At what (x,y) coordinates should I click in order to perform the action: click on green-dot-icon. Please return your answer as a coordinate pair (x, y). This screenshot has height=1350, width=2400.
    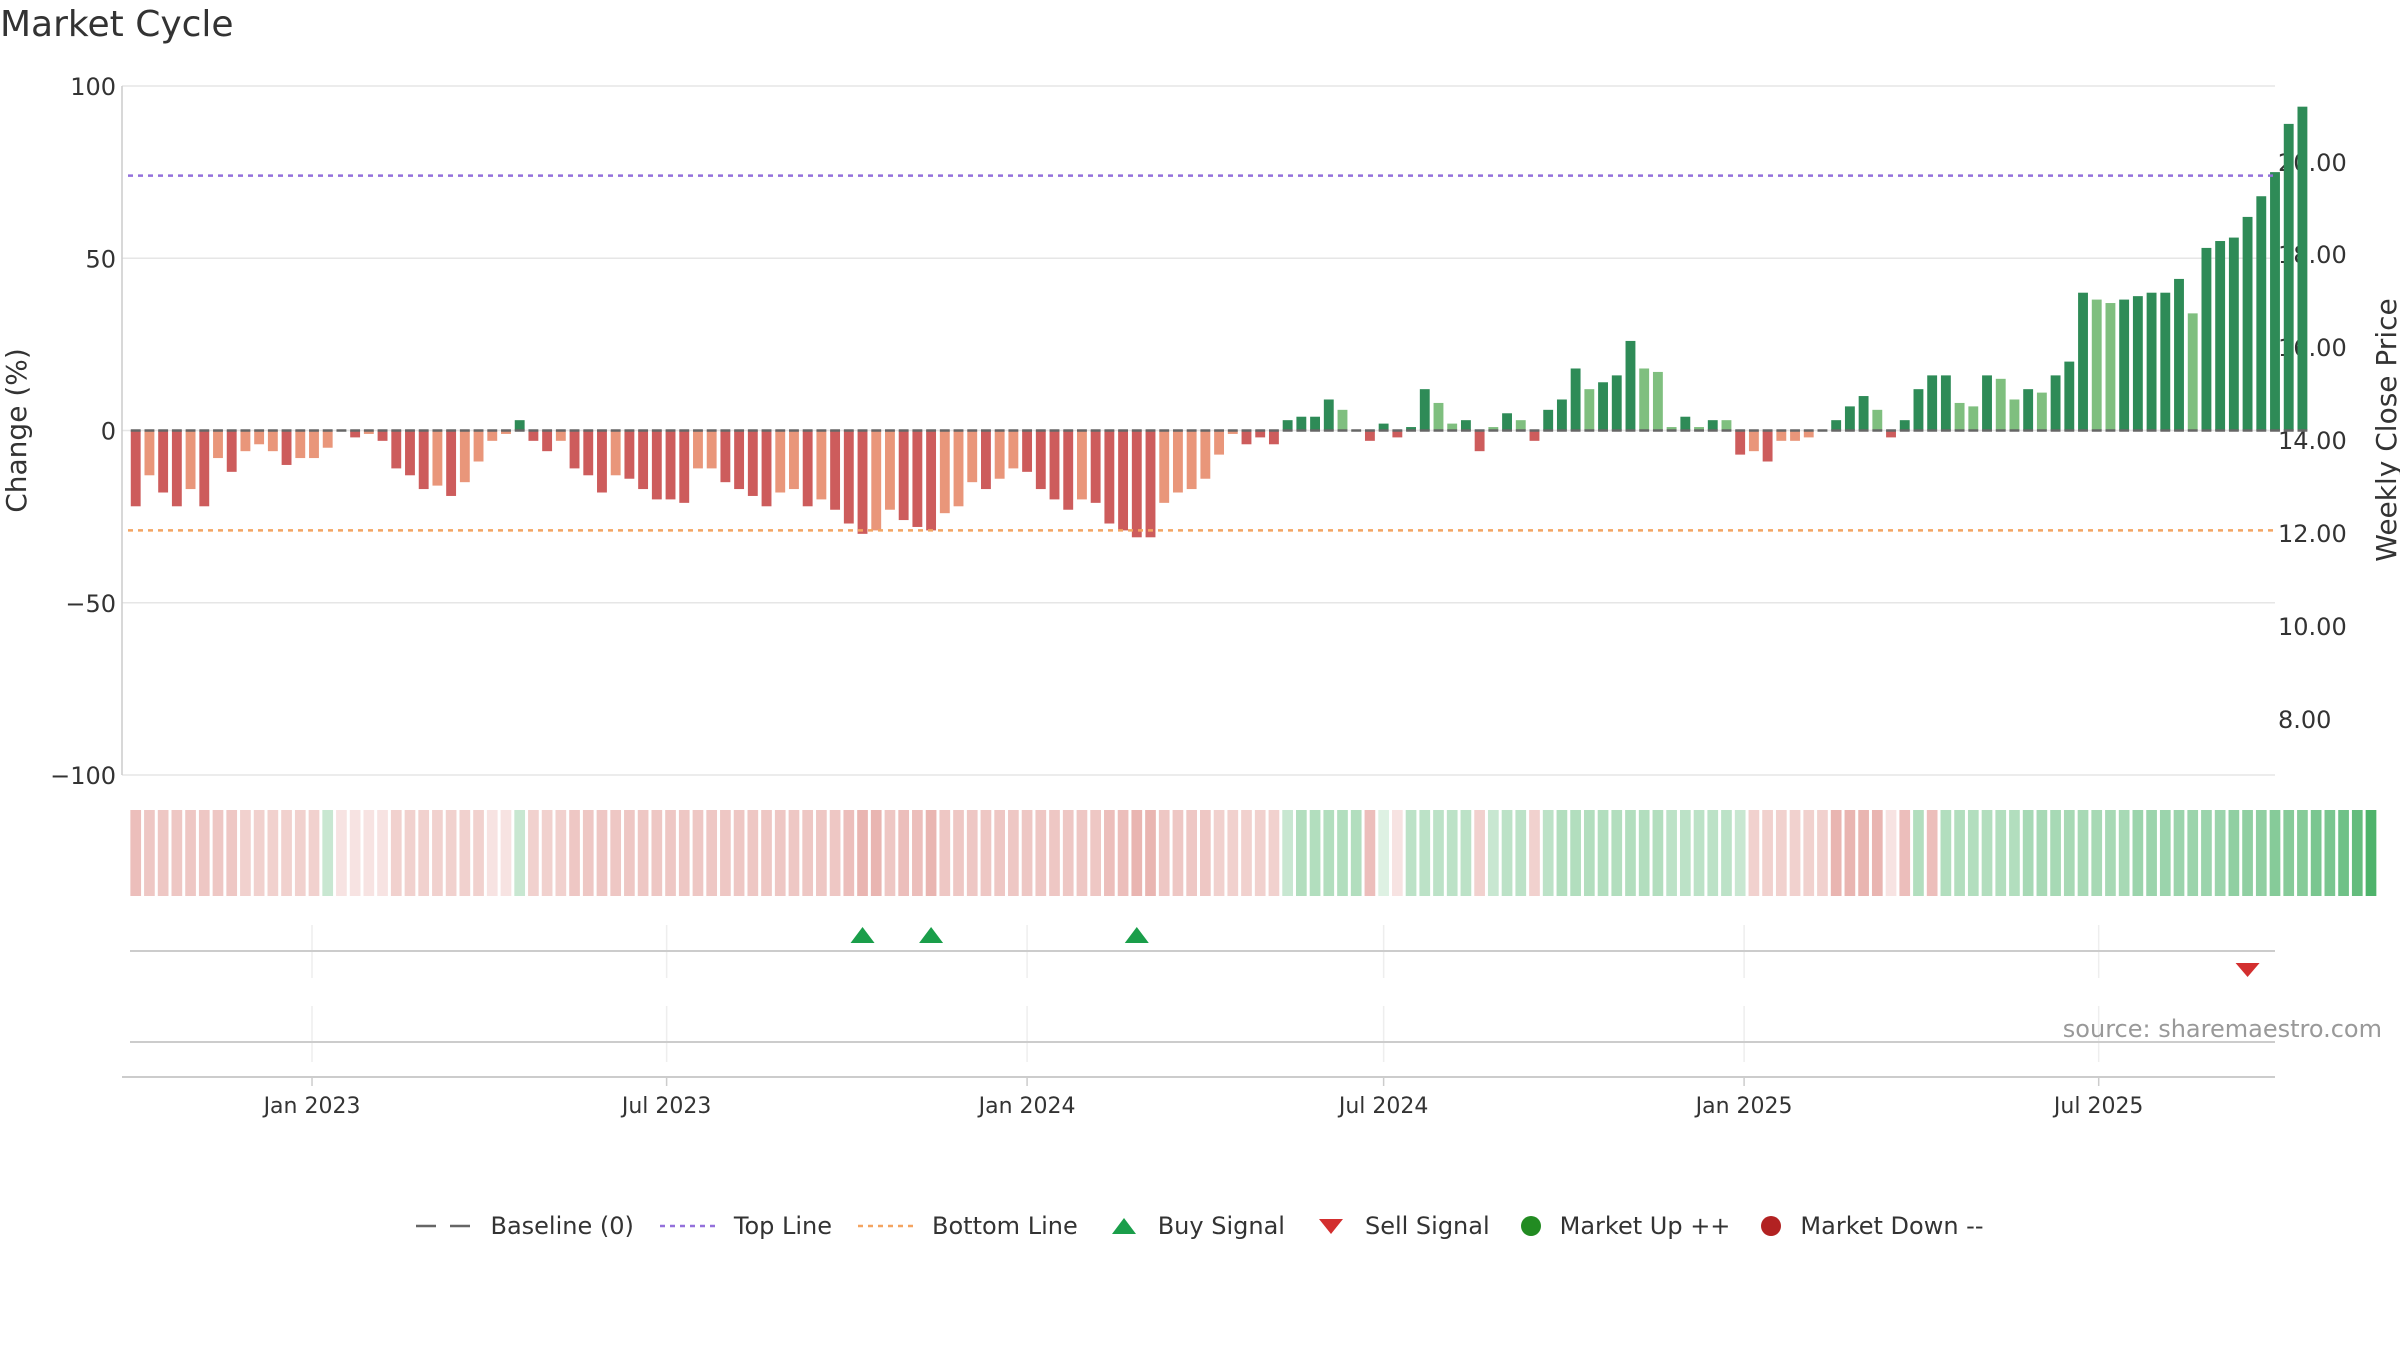
    Looking at the image, I should click on (1530, 1226).